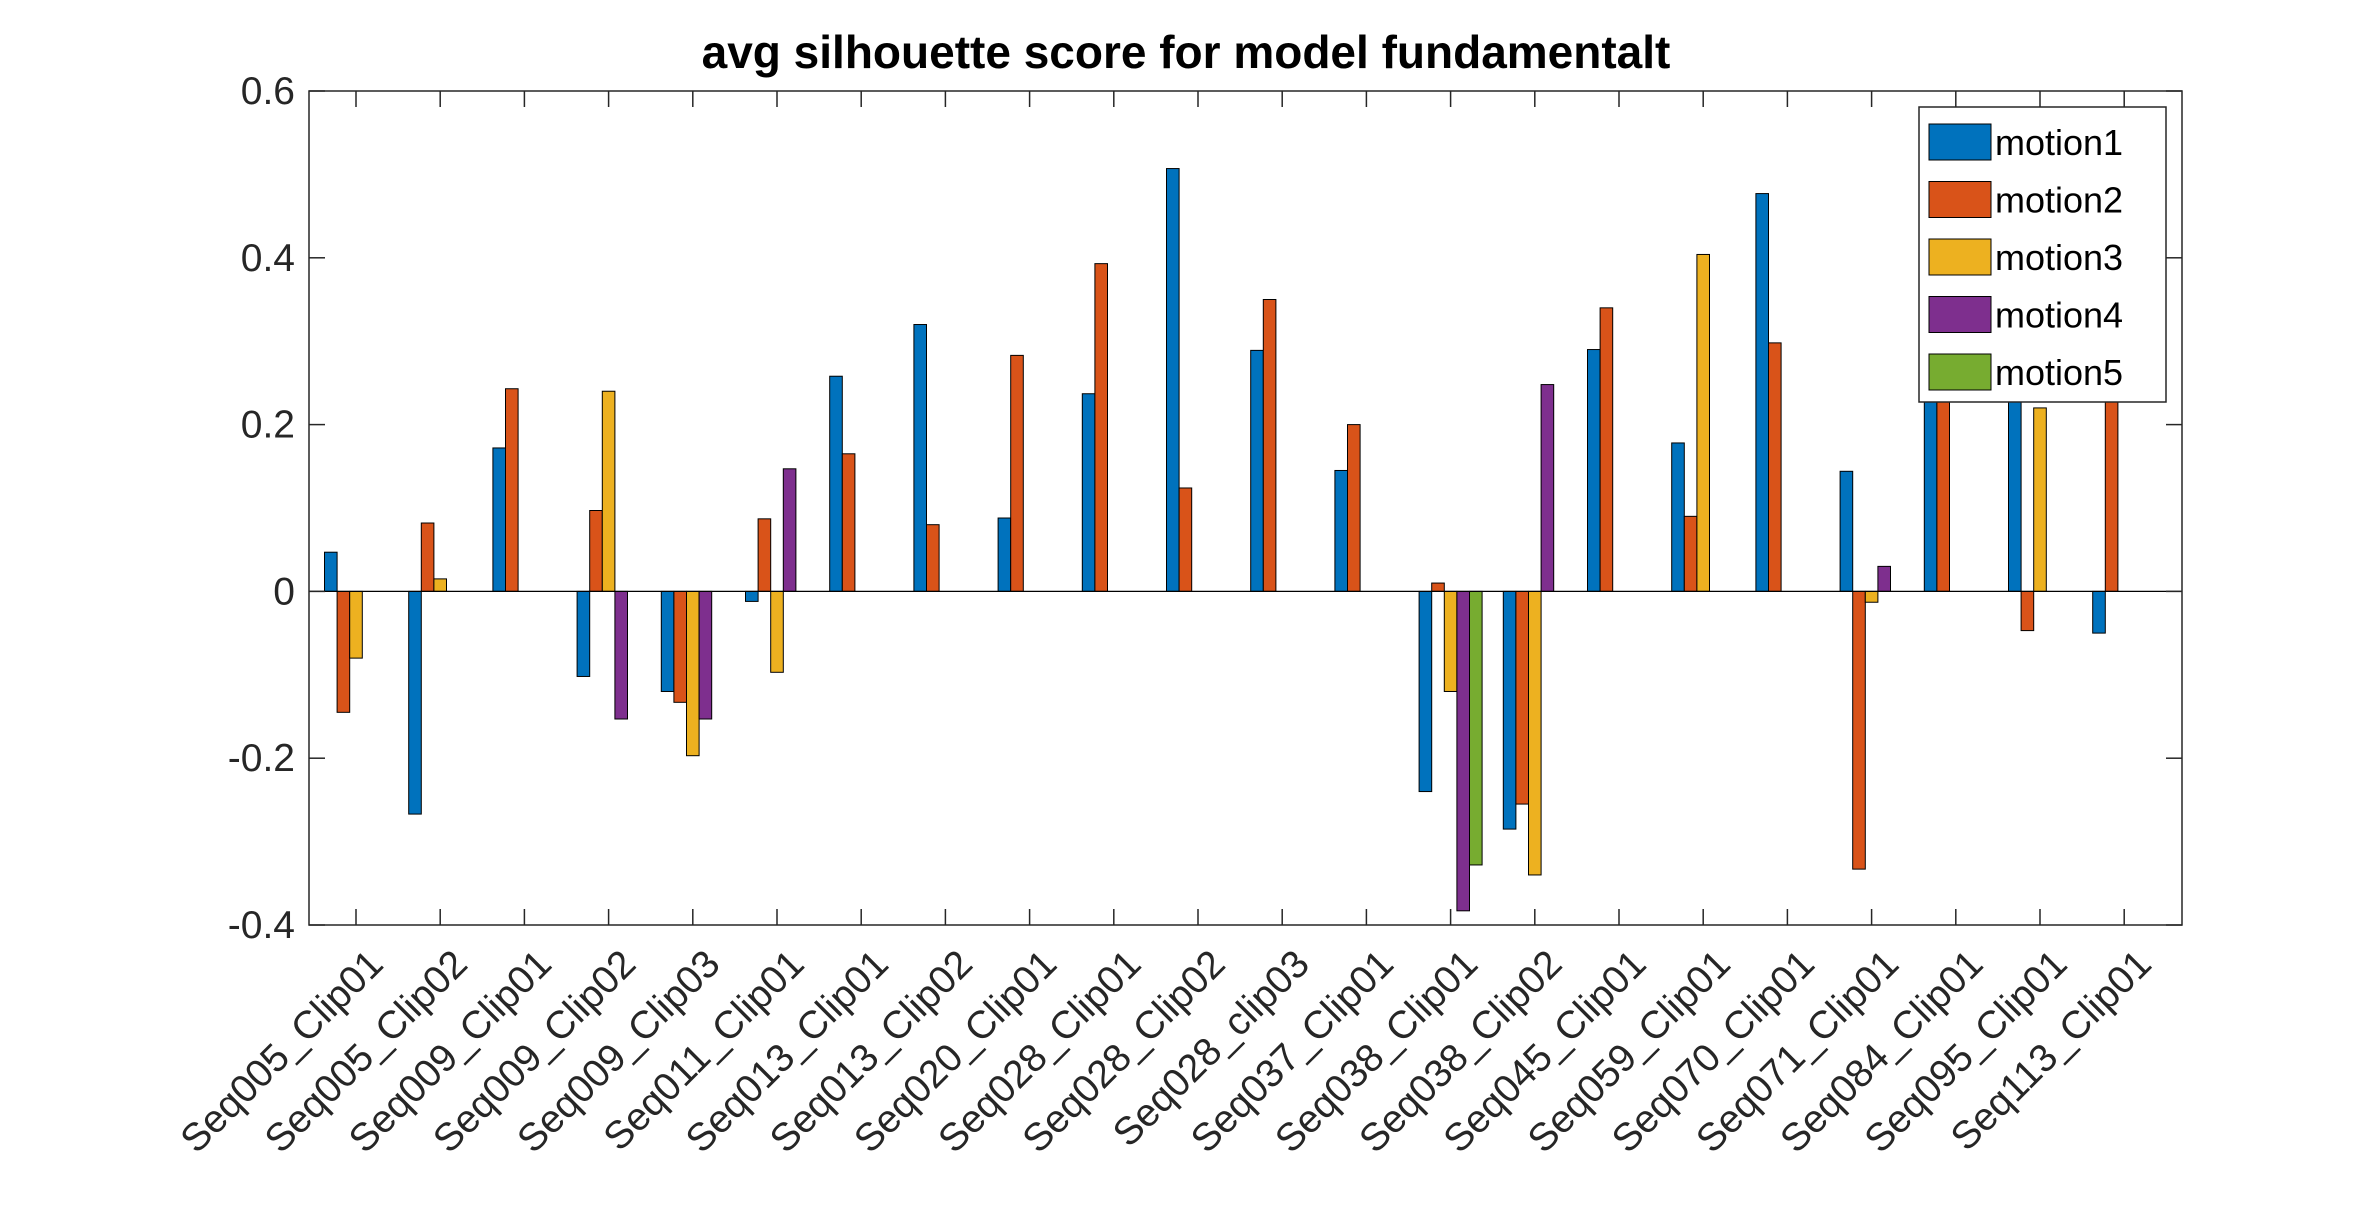  What do you see at coordinates (667, 641) in the screenshot?
I see `bar-motion1-Seq009_Clip03` at bounding box center [667, 641].